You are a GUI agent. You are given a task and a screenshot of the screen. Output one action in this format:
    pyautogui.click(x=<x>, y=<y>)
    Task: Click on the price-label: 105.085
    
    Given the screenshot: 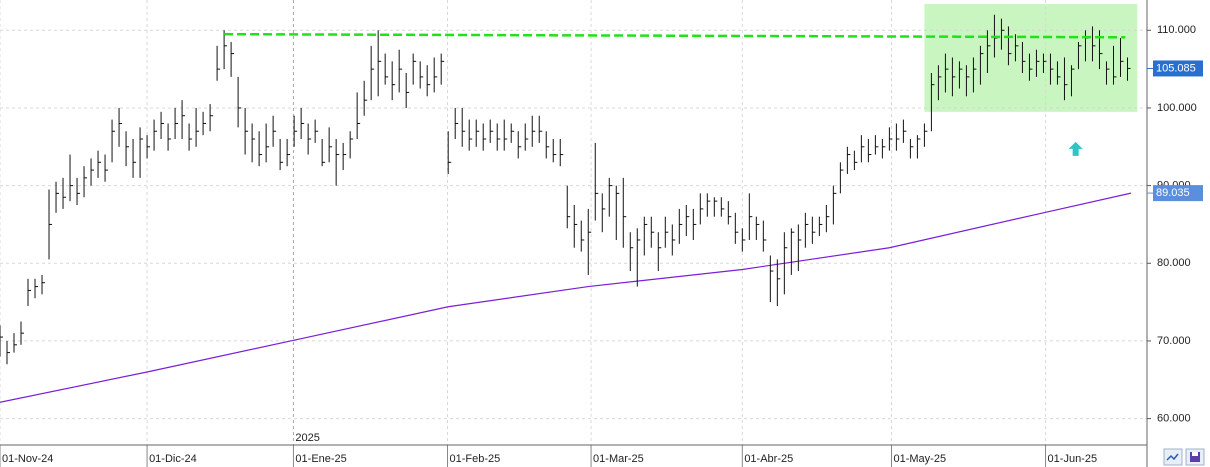 What is the action you would take?
    pyautogui.click(x=1176, y=68)
    